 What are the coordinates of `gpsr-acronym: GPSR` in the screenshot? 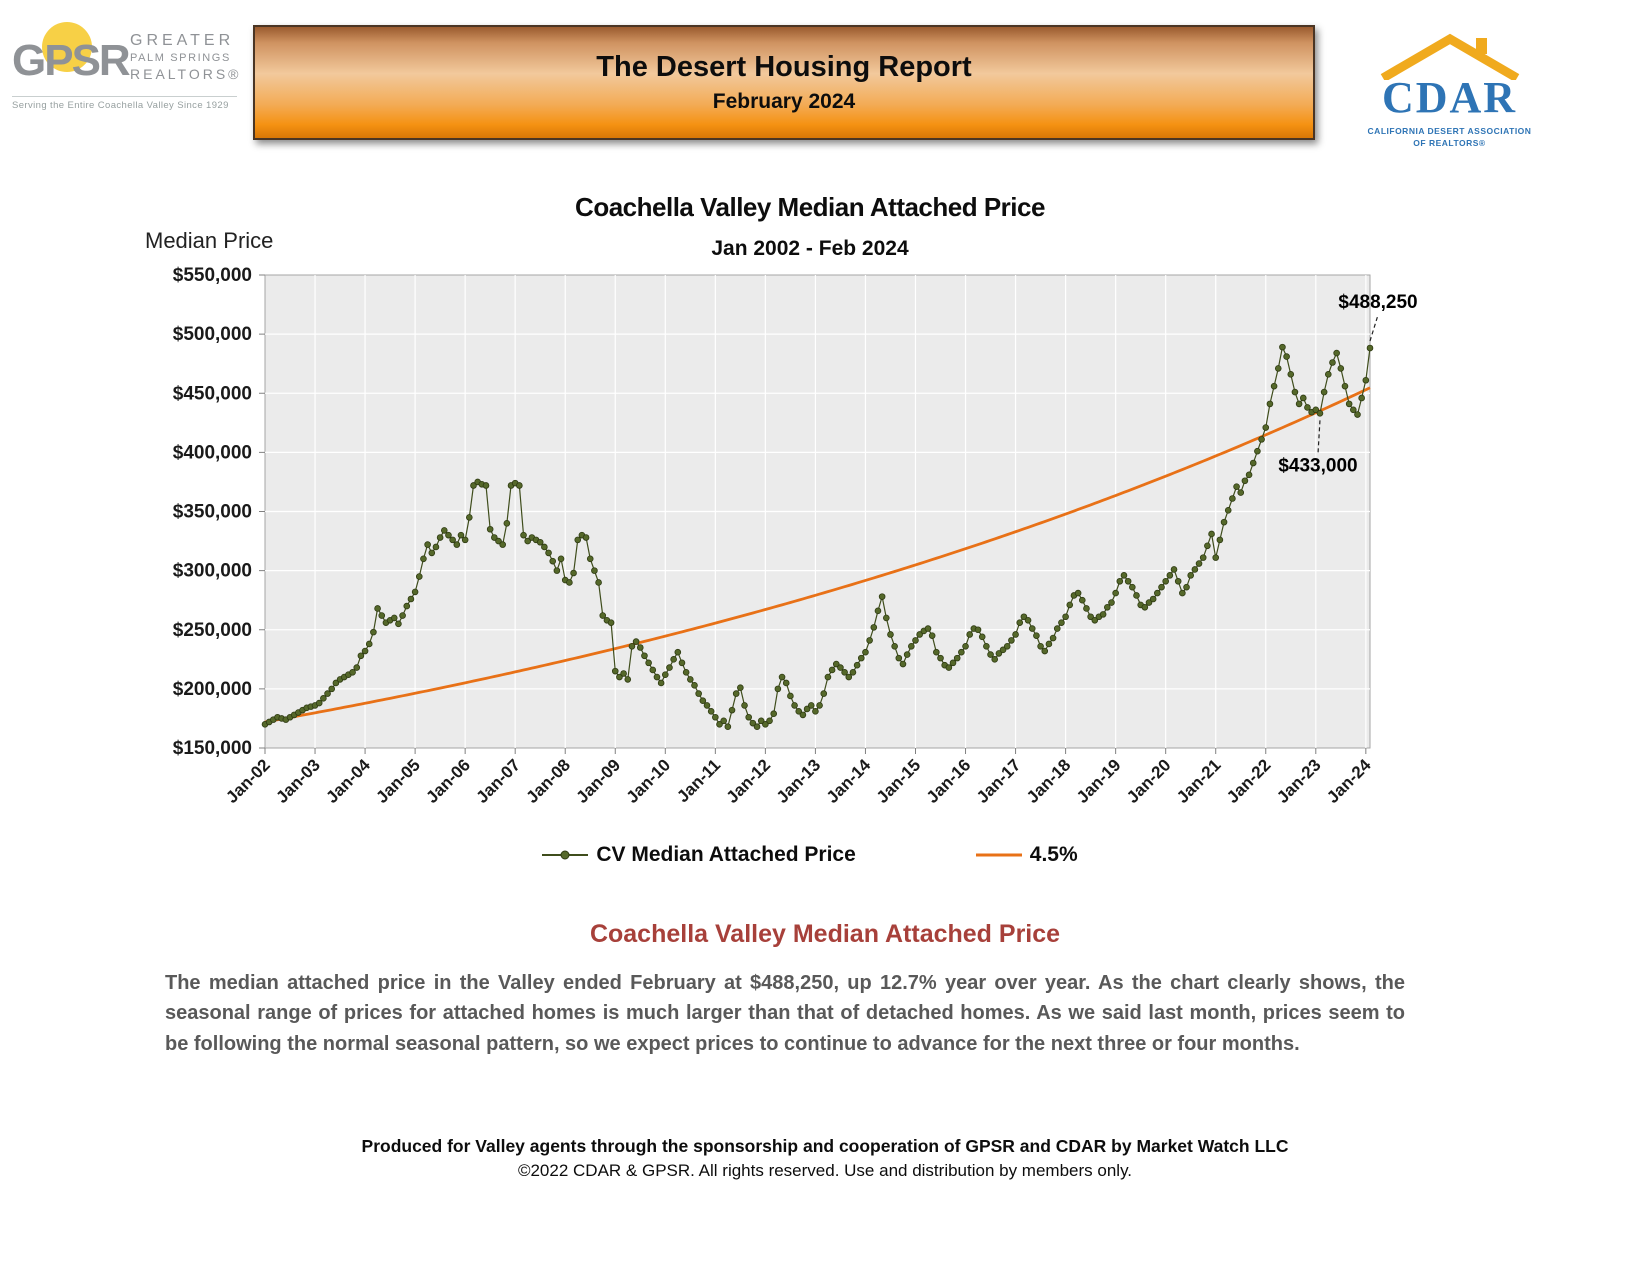 It's located at (71, 60).